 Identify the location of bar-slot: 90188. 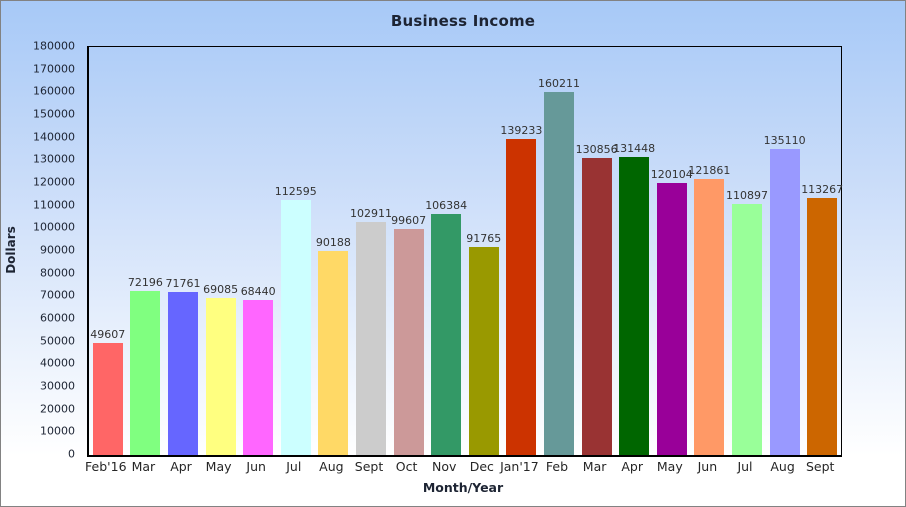
(334, 251).